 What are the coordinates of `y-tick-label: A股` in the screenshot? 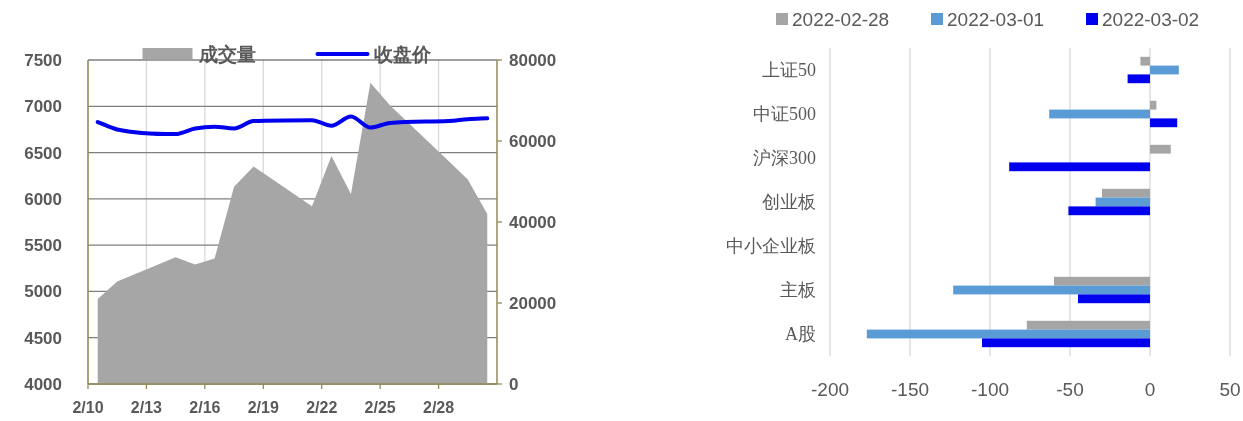 It's located at (800, 334).